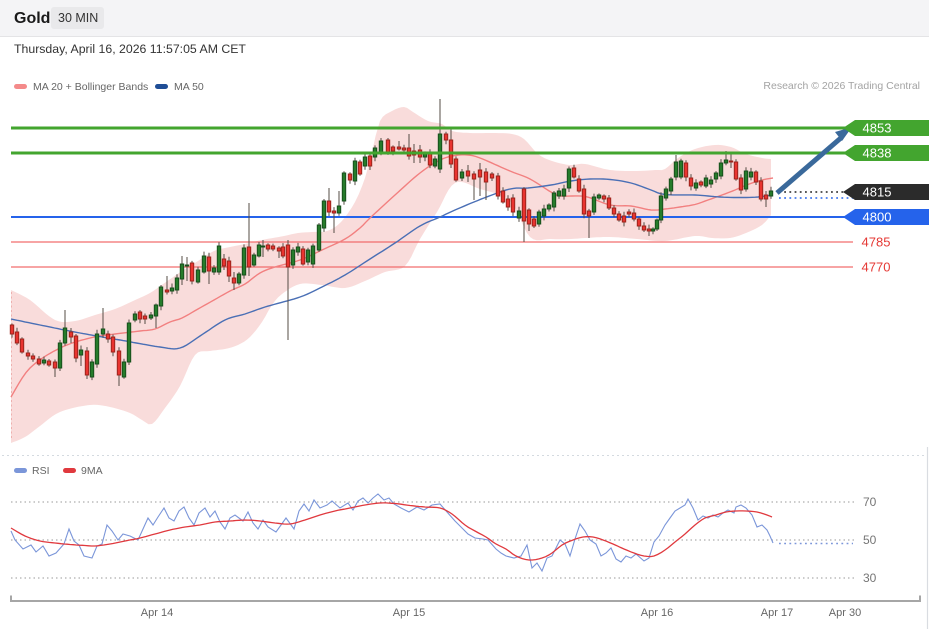  I want to click on svg-text: Apr 16, so click(657, 613).